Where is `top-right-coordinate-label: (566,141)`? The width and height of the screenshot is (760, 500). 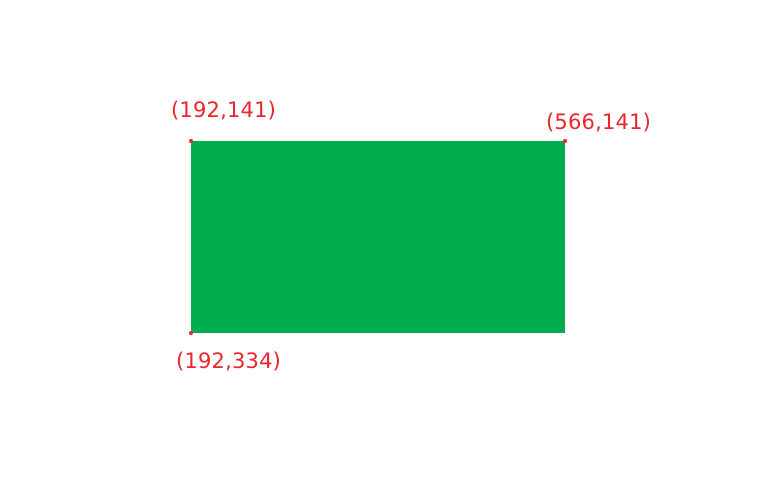 top-right-coordinate-label: (566,141) is located at coordinates (599, 122).